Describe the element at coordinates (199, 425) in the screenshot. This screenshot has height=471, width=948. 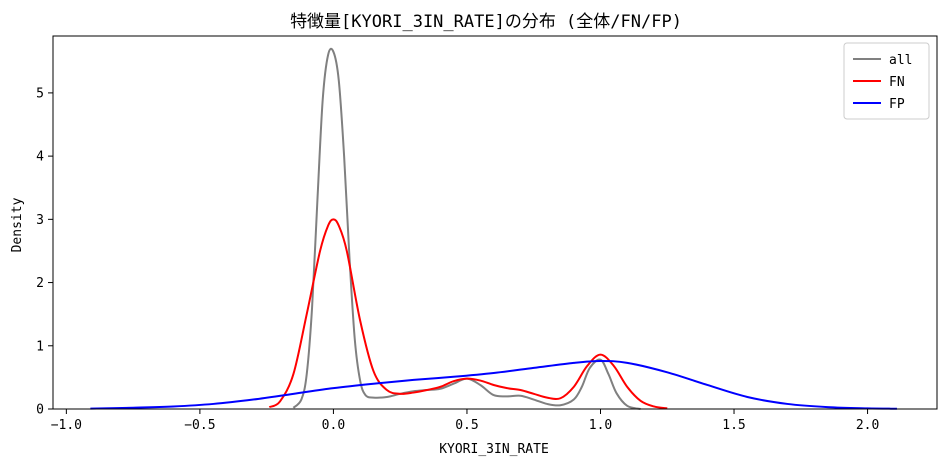
I see `x-tick-label: −0.5` at that location.